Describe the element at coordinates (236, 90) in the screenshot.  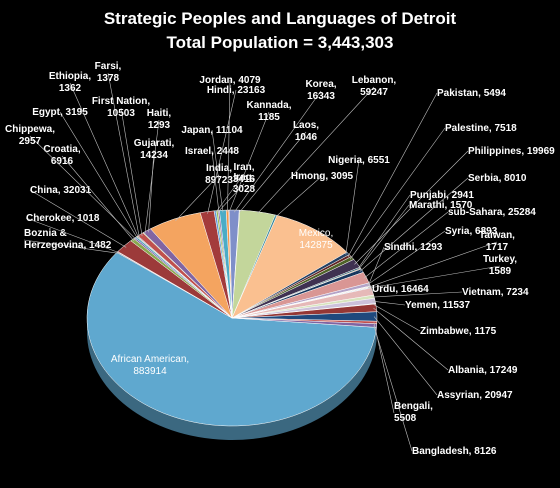
I see `slice-label: Hindi, 23163` at that location.